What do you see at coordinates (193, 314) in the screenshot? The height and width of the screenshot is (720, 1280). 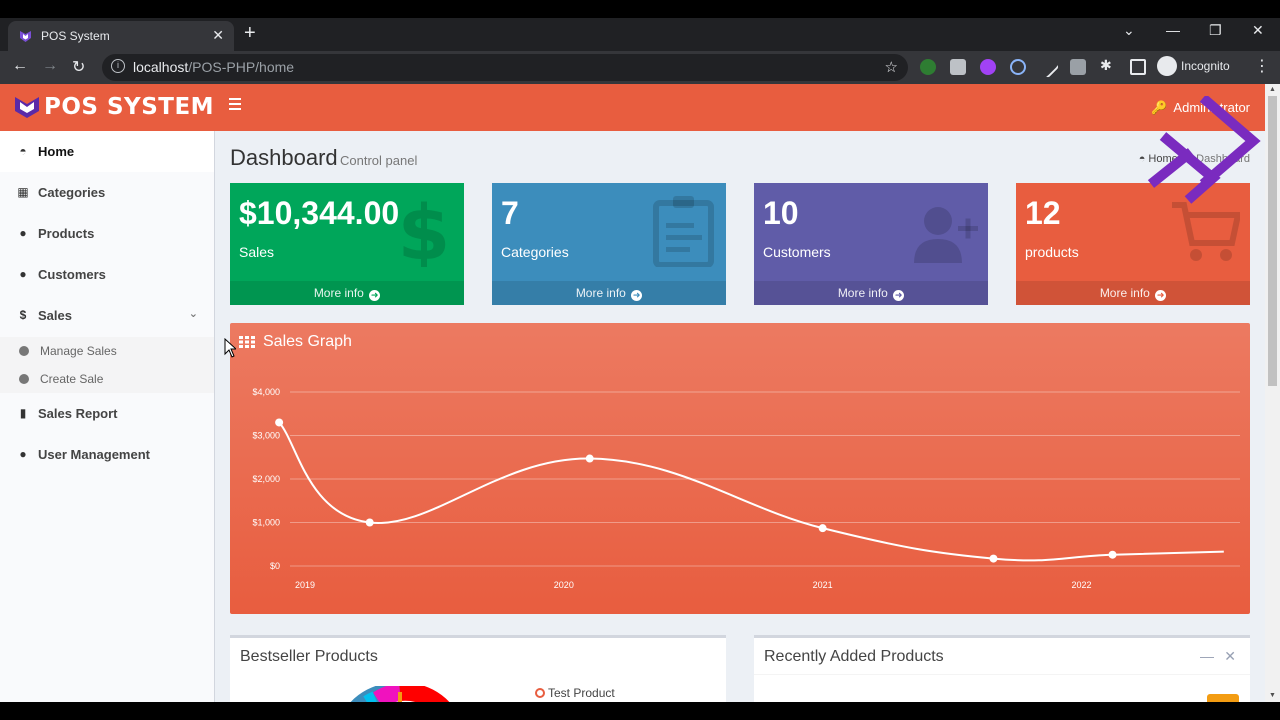 I see `chevron-down-icon: ⌄` at bounding box center [193, 314].